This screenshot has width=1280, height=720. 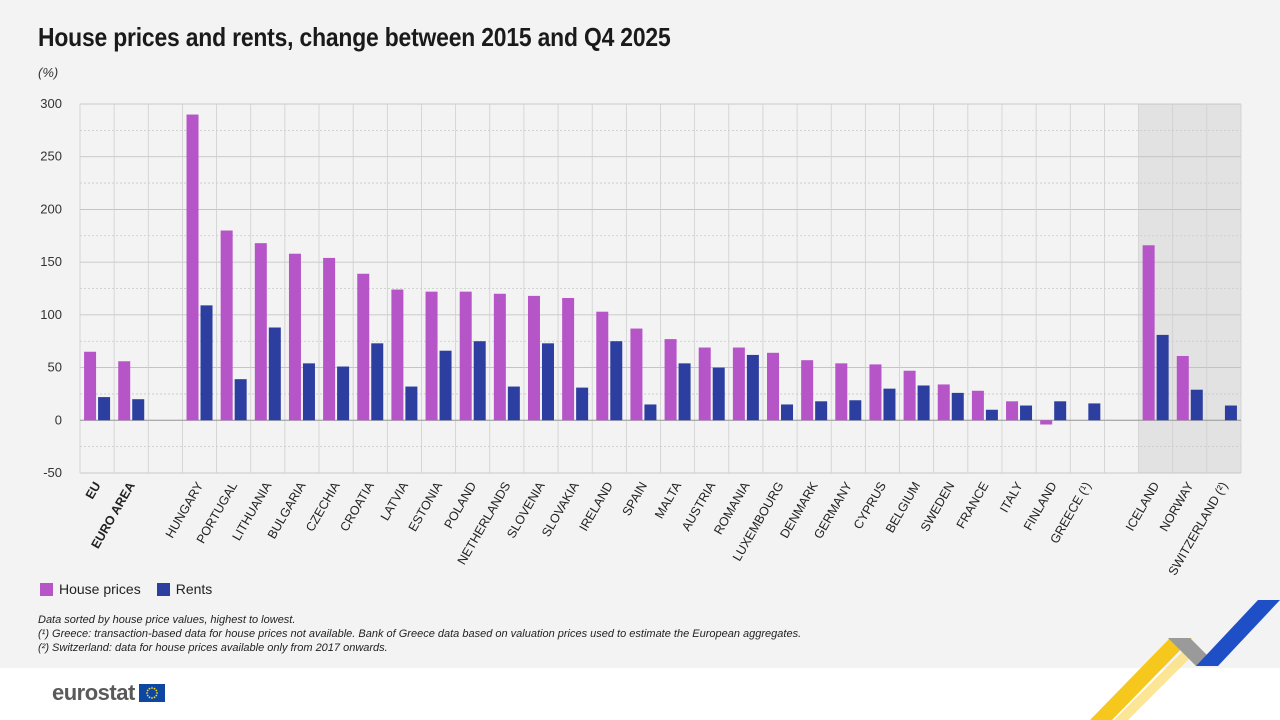 I want to click on x-tick-label: SWEDEN, so click(x=938, y=507).